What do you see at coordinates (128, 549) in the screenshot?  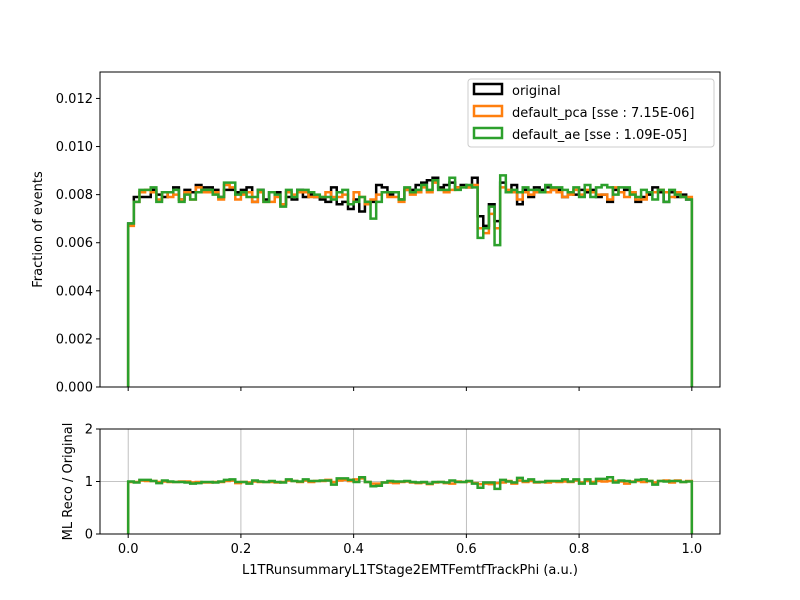 I see `x-tick-label: 0.0` at bounding box center [128, 549].